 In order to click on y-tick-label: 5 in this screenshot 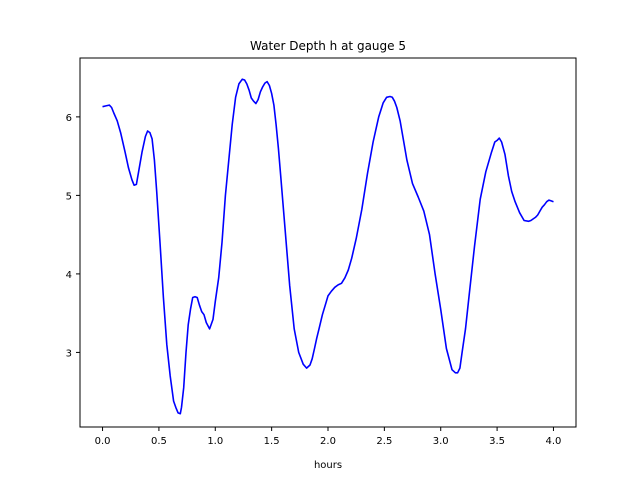, I will do `click(69, 196)`.